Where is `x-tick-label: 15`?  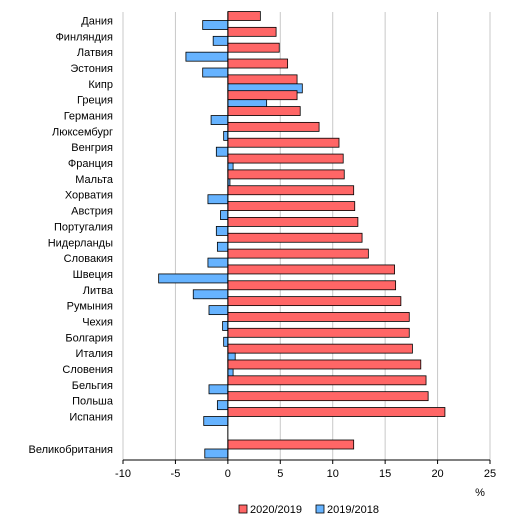
x-tick-label: 15 is located at coordinates (385, 474).